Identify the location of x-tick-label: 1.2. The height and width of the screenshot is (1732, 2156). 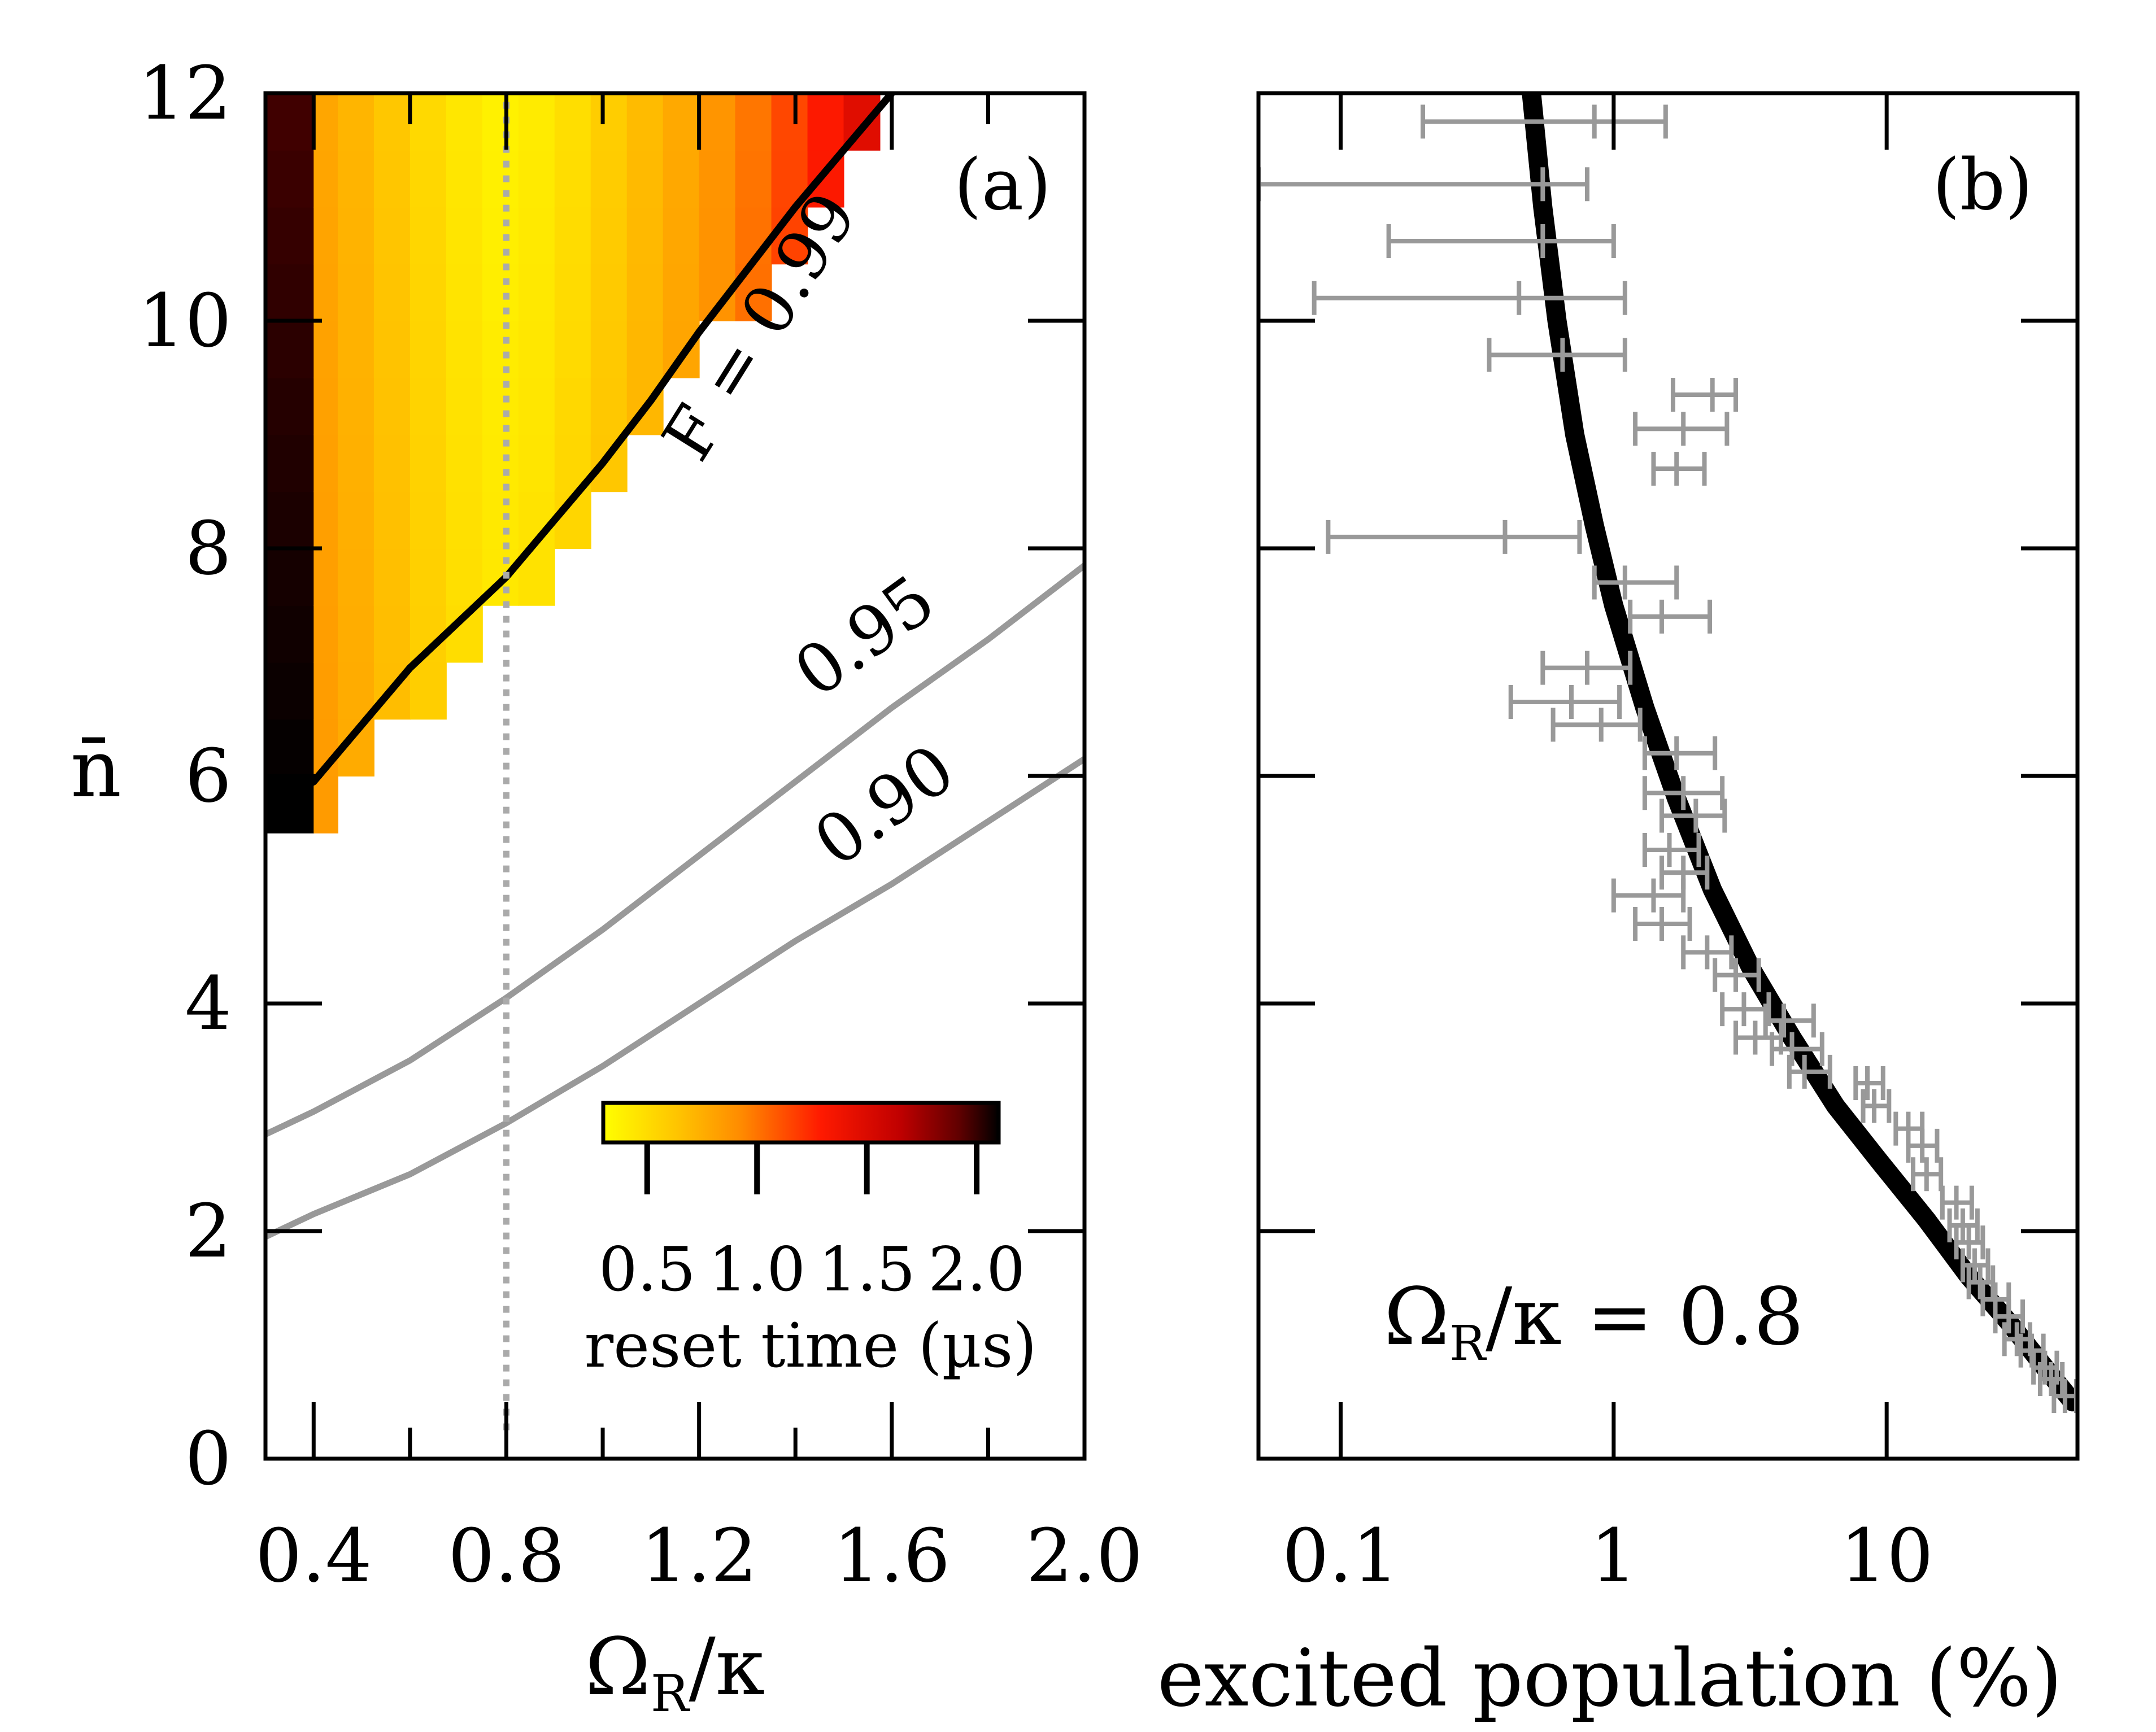
(699, 1556).